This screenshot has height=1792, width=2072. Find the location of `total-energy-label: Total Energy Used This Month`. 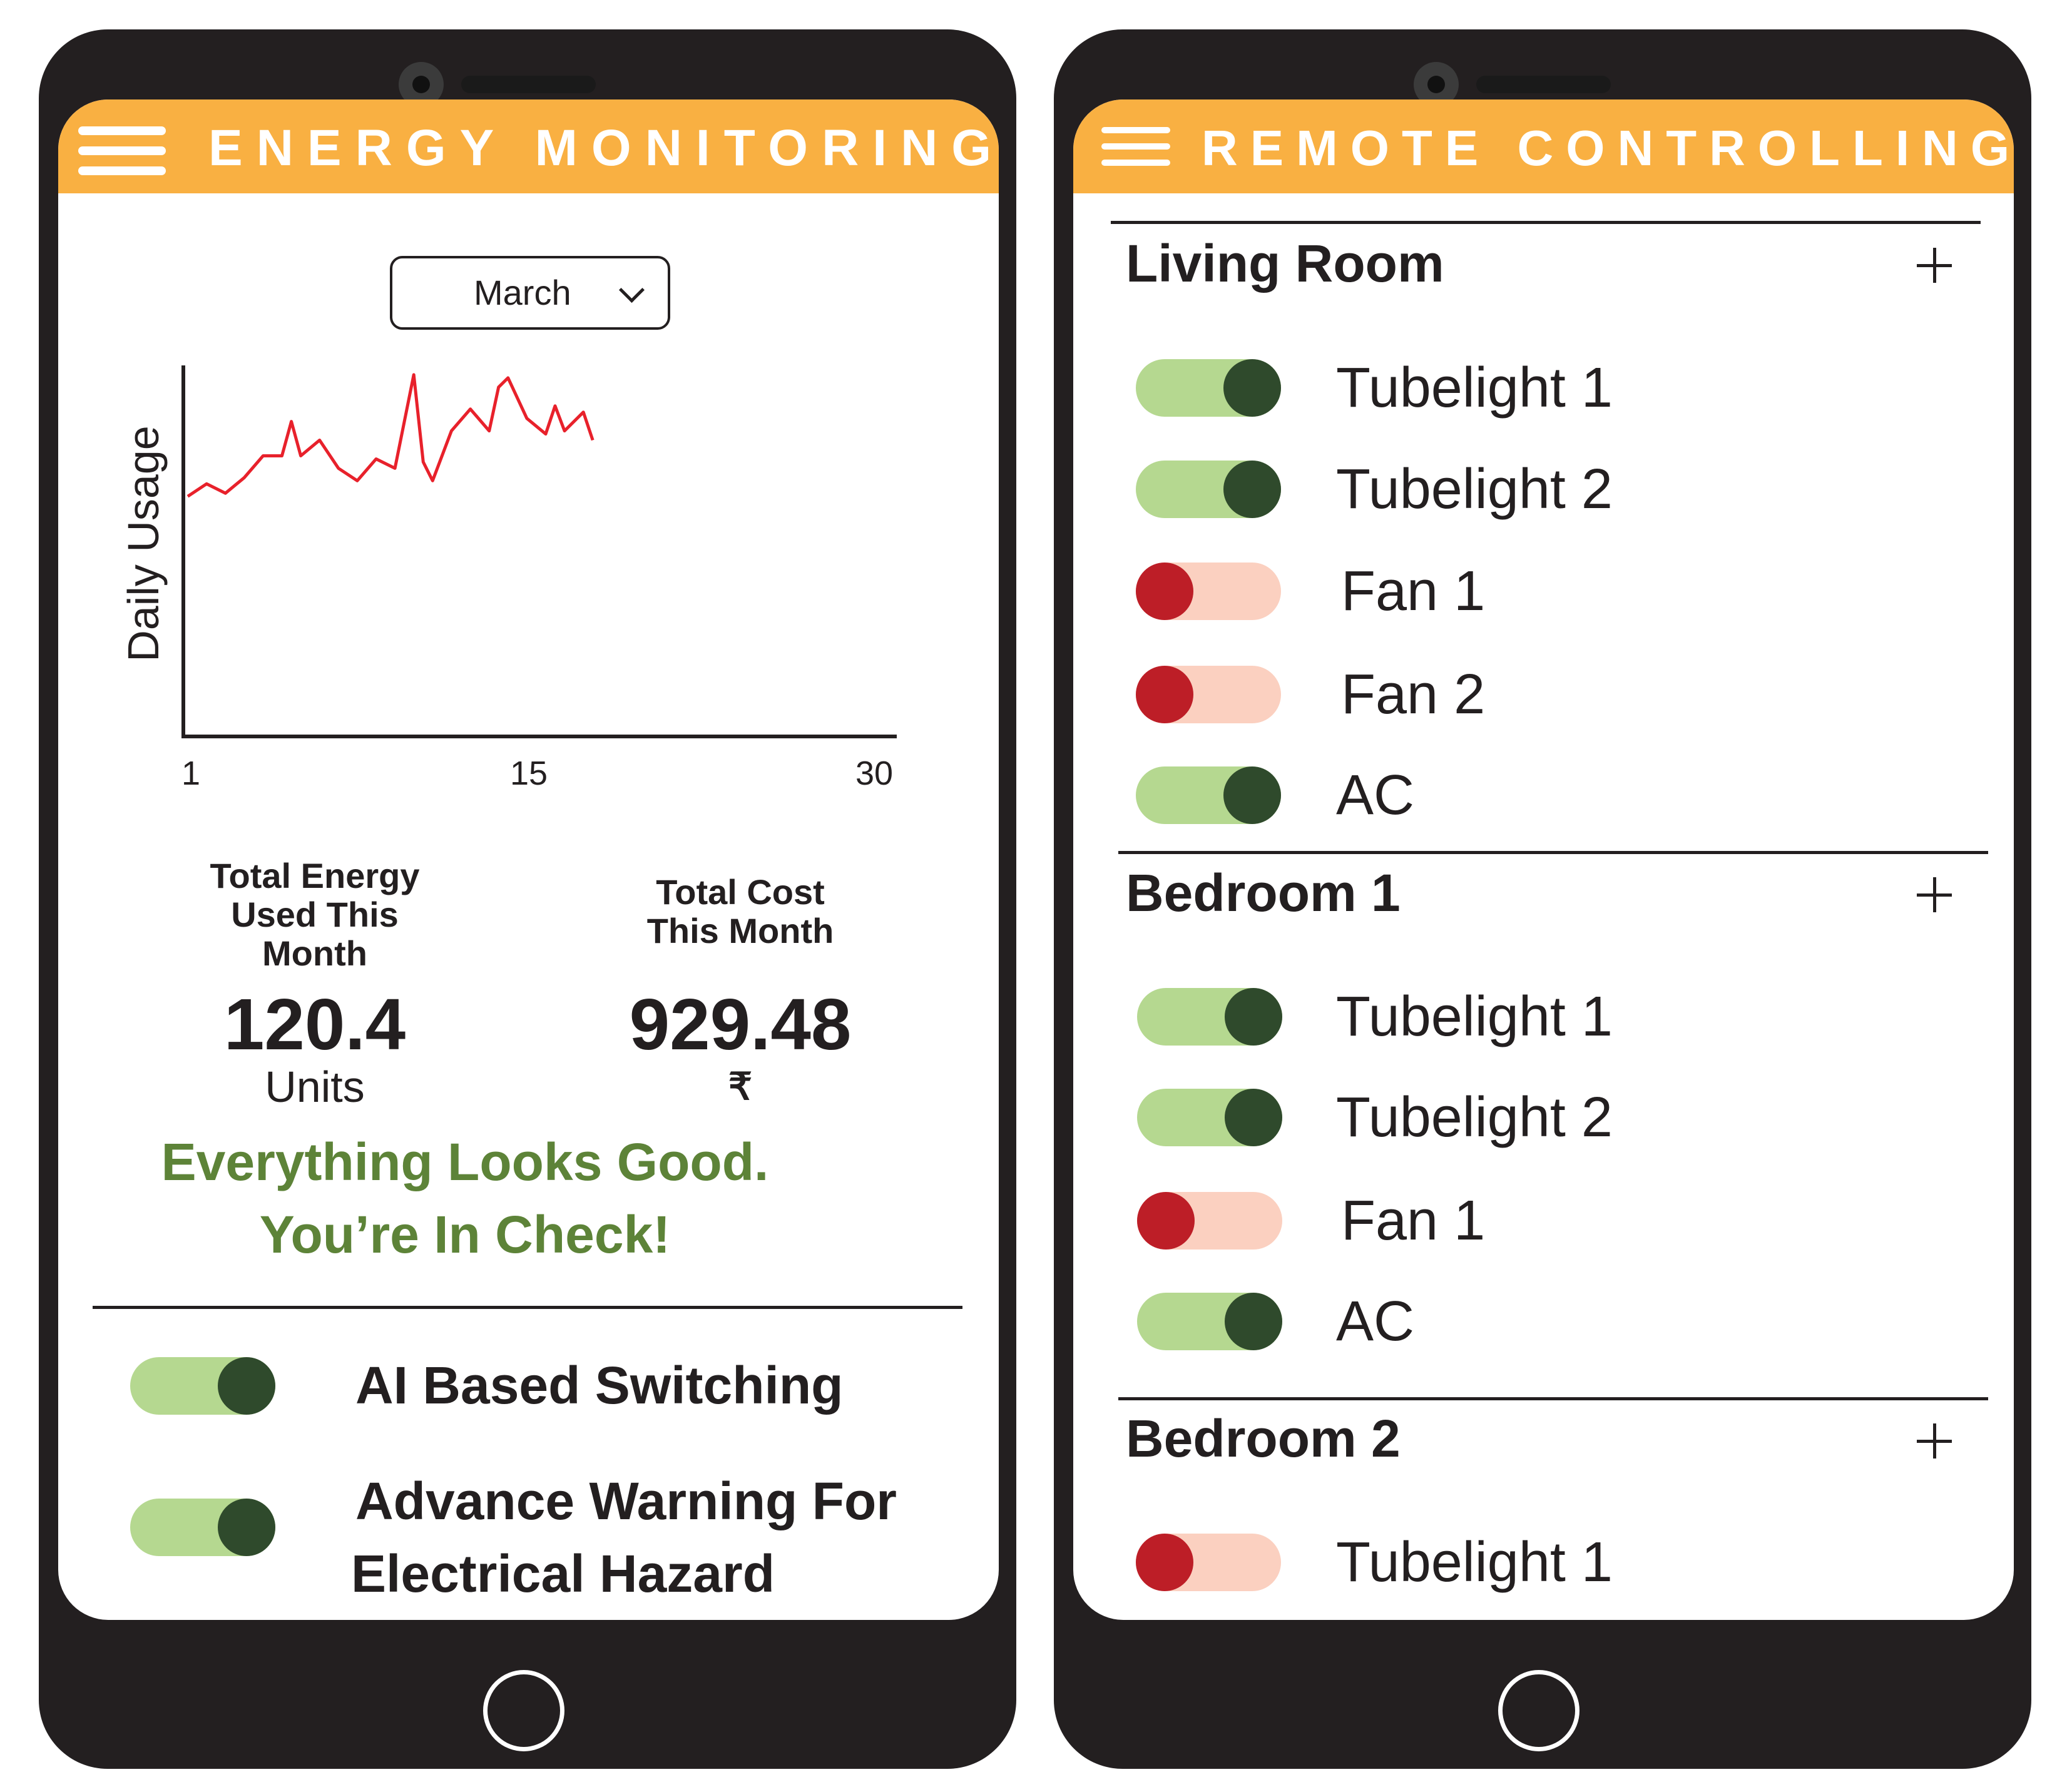

total-energy-label: Total Energy Used This Month is located at coordinates (314, 915).